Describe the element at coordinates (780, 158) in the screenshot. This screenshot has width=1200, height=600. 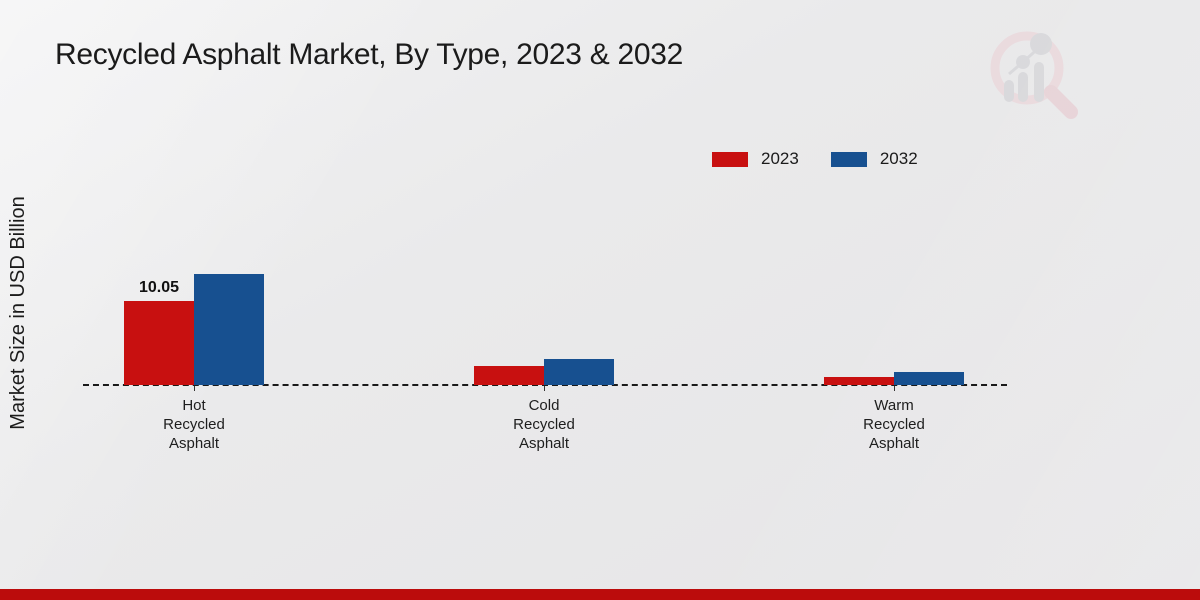
I see `legend-label: 2023` at that location.